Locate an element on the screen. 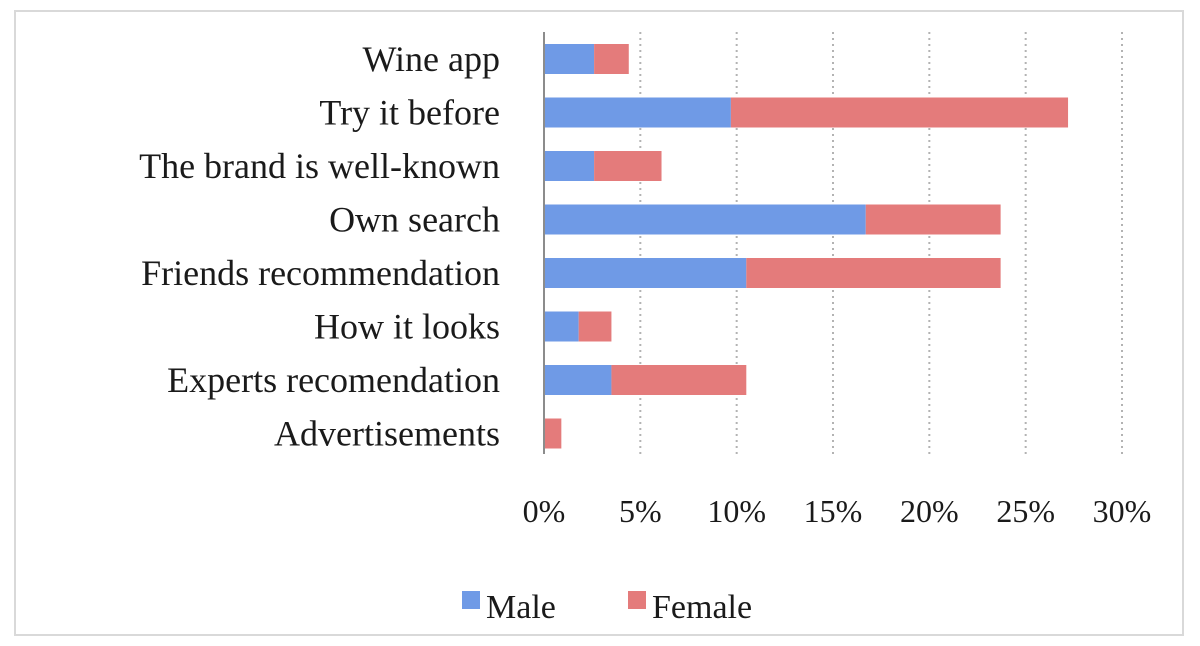 This screenshot has height=646, width=1200. category-label: How it looks is located at coordinates (407, 327).